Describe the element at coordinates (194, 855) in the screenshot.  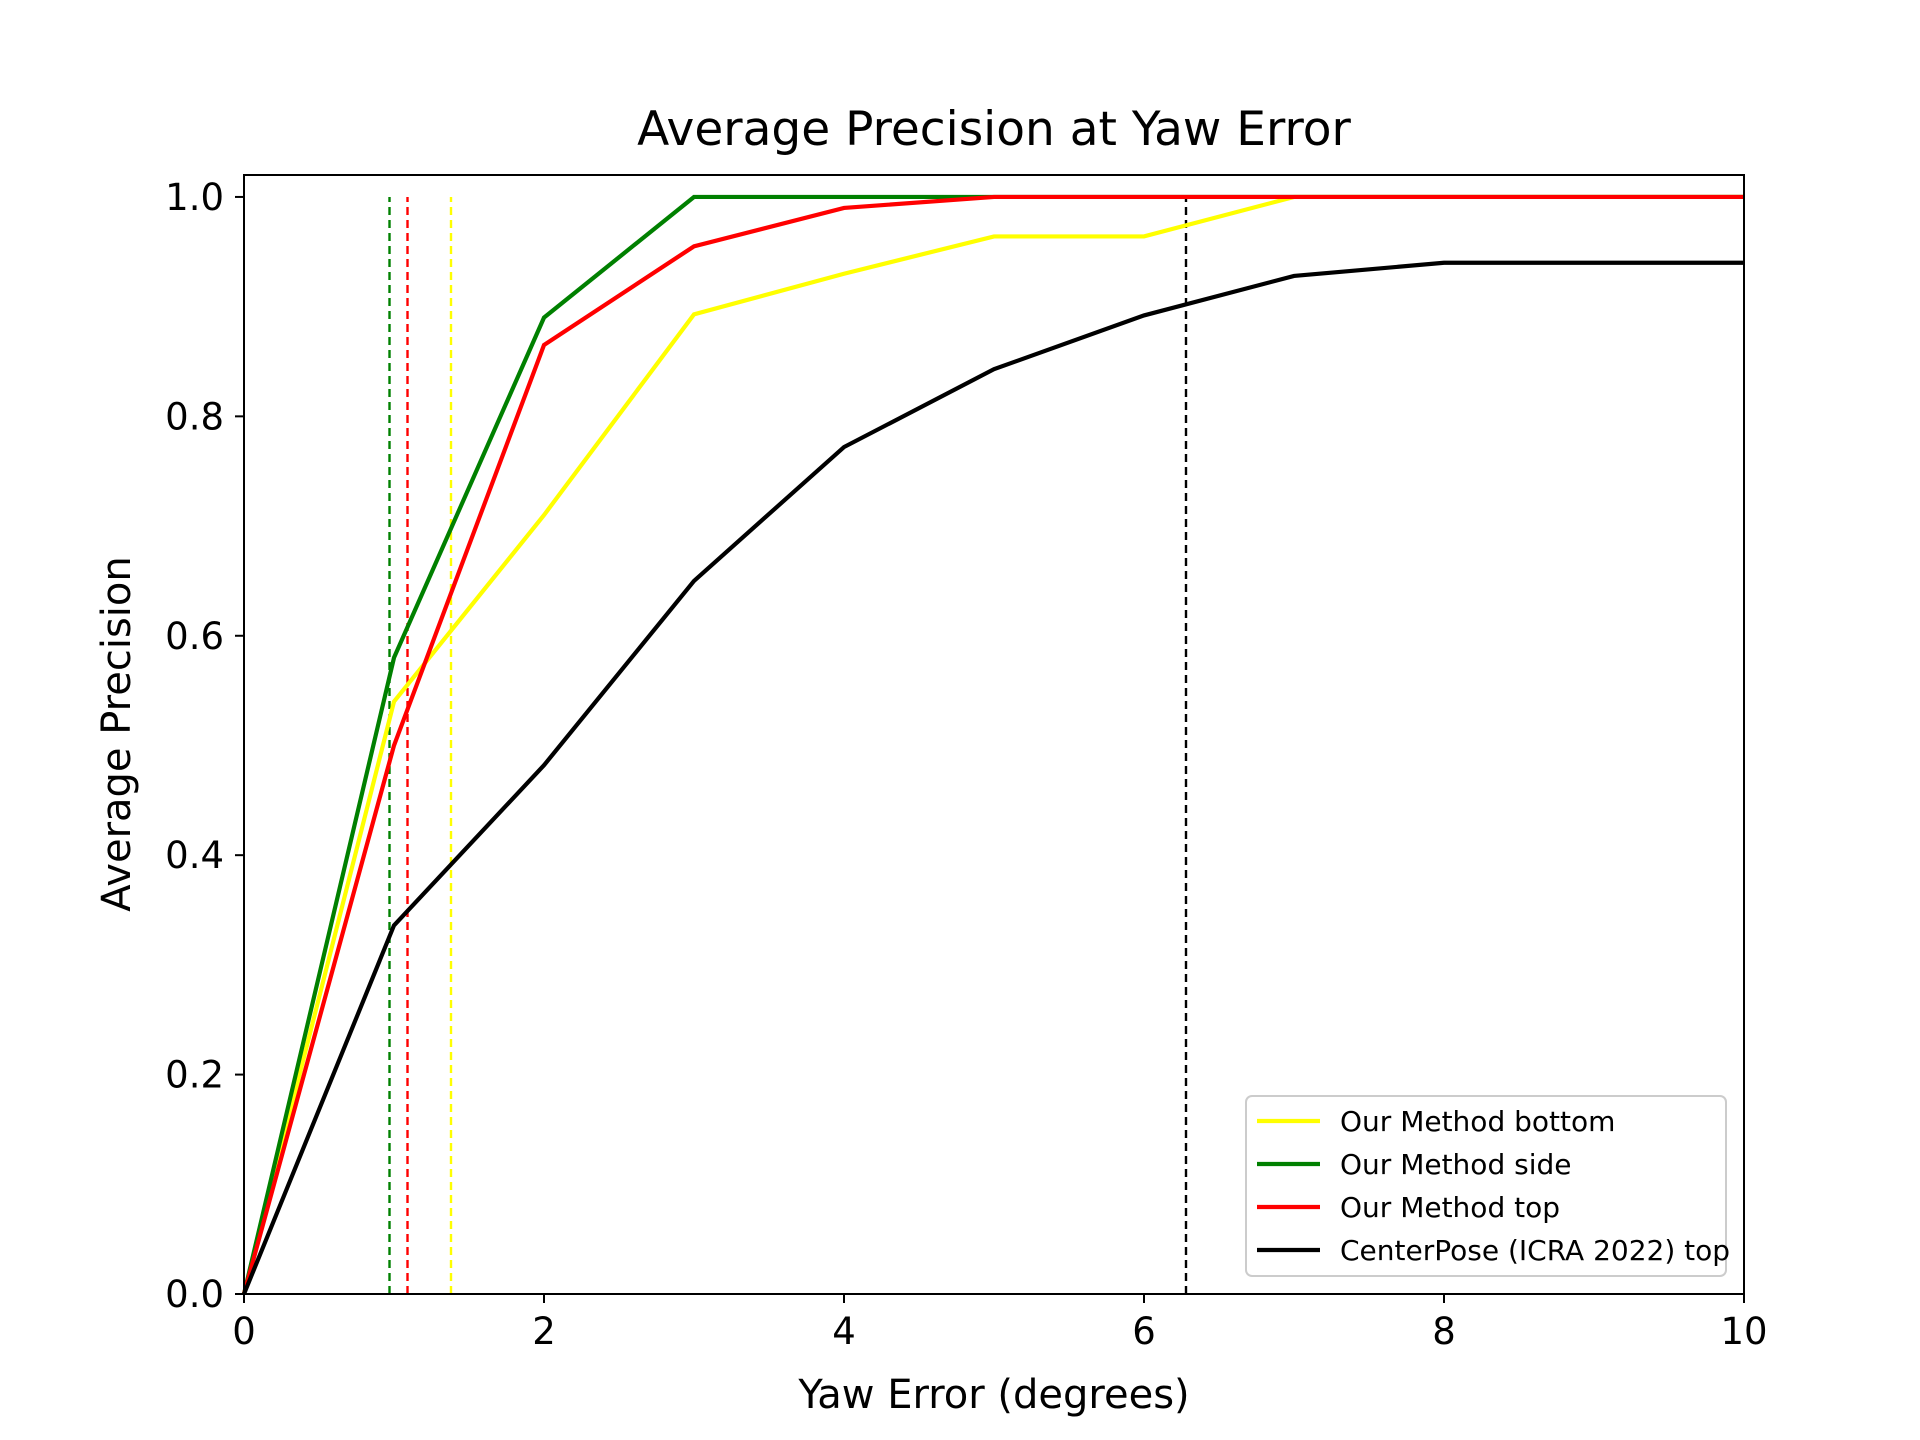
I see `y-tick-label: 0.4` at that location.